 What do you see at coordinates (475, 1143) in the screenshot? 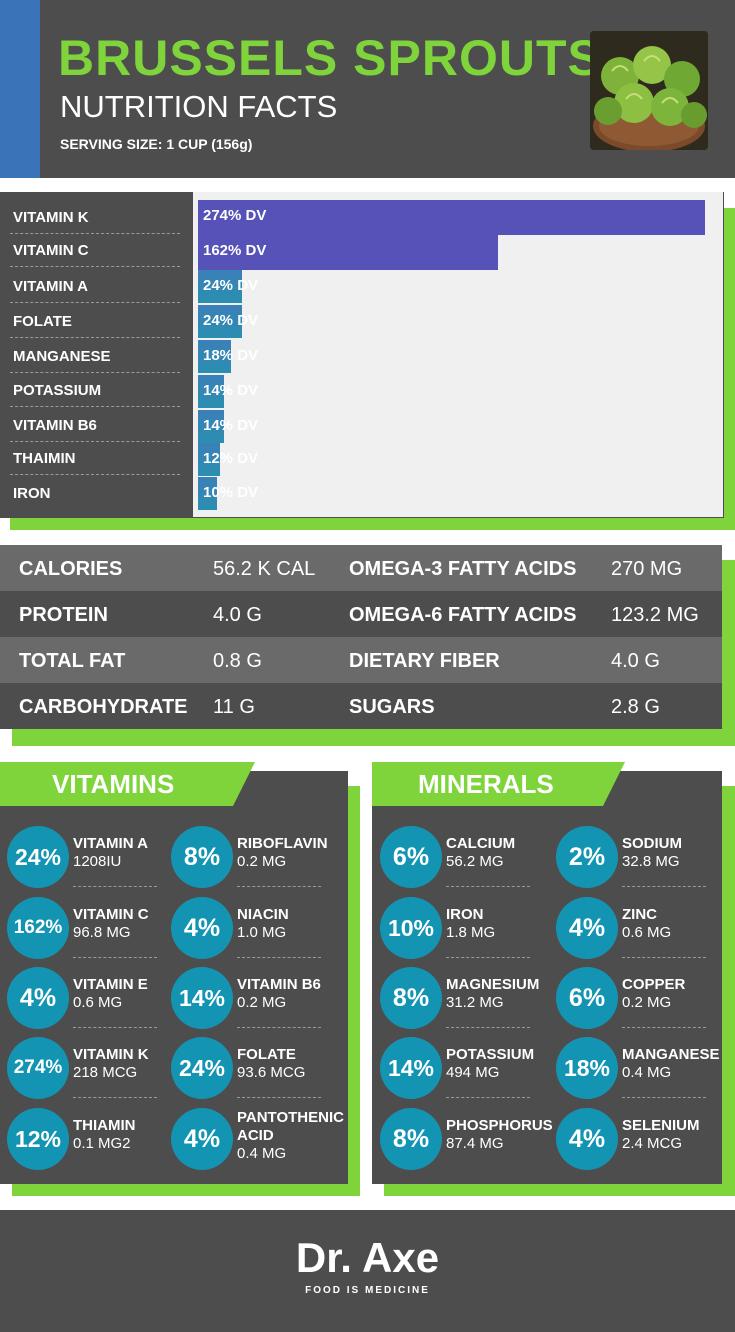
I see `nutrient-amount: 87.4 MG` at bounding box center [475, 1143].